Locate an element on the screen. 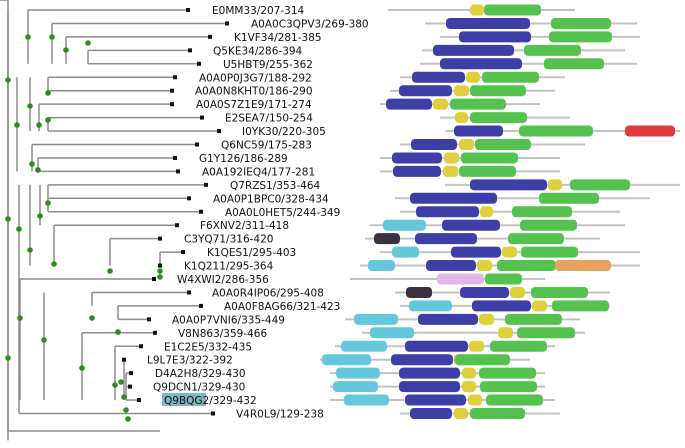 The image size is (685, 448). sequence-label: A0A0R4IP06/295-408 is located at coordinates (268, 293).